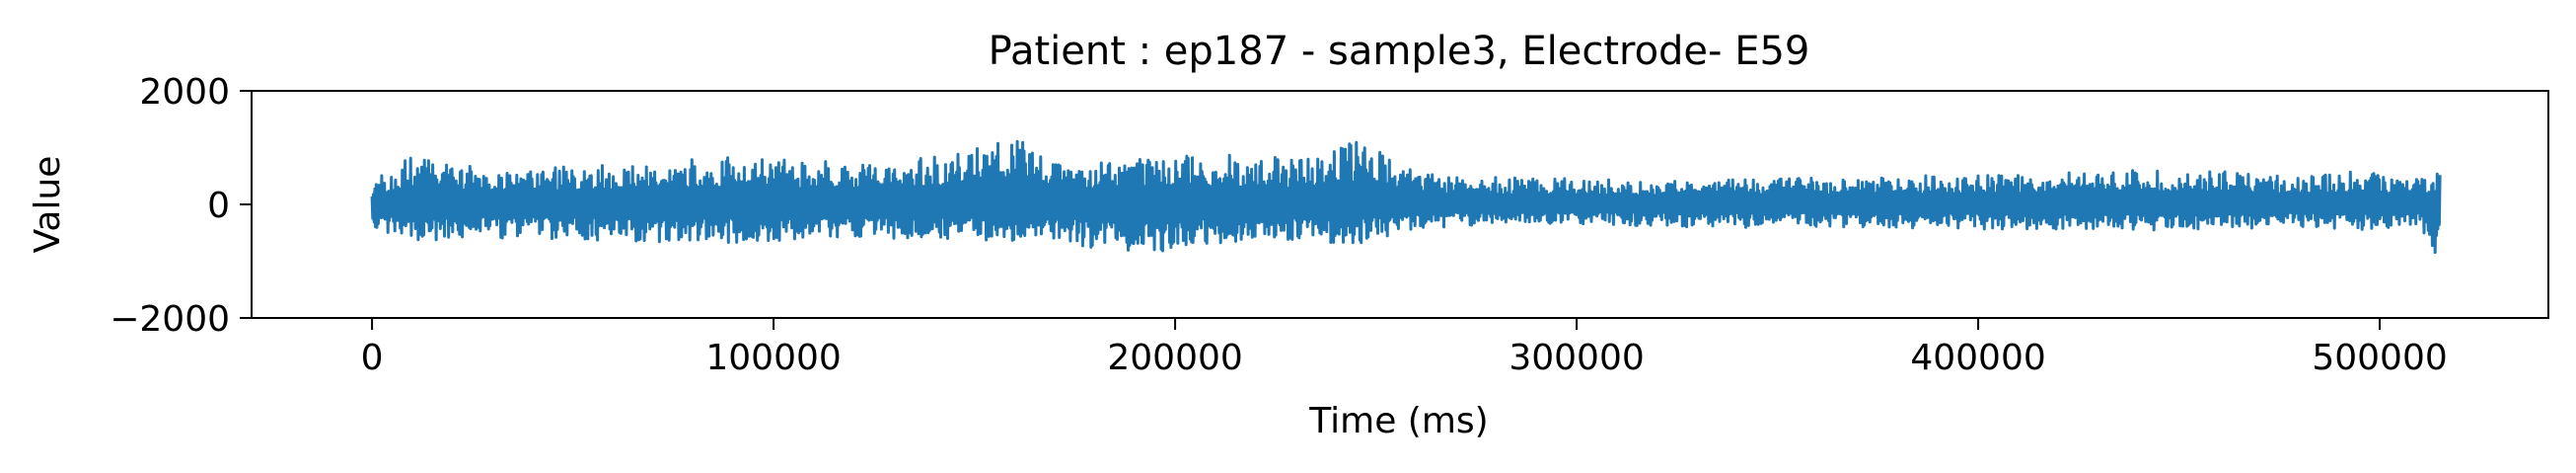  I want to click on x-tick-label: 0, so click(372, 358).